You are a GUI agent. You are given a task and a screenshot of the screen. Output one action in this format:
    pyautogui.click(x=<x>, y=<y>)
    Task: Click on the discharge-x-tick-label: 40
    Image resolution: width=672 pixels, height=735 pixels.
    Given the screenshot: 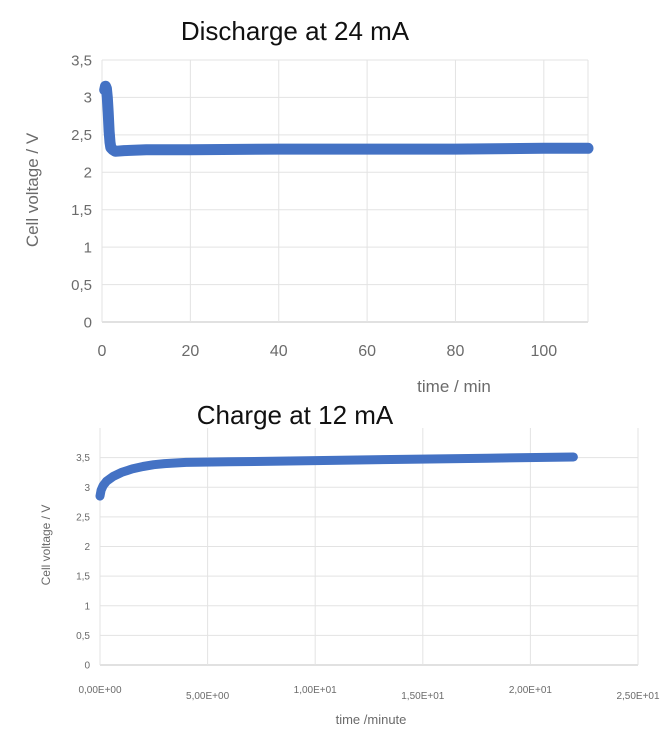 What is the action you would take?
    pyautogui.click(x=279, y=351)
    